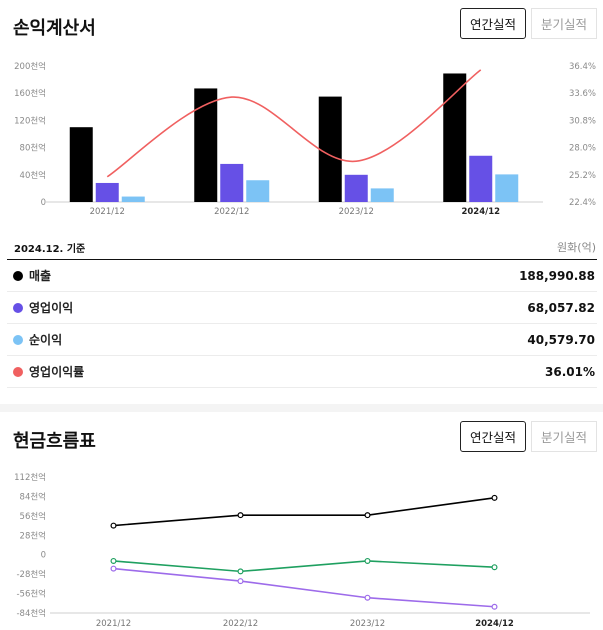 The width and height of the screenshot is (603, 630). I want to click on y-tick-label: 80천억, so click(33, 148).